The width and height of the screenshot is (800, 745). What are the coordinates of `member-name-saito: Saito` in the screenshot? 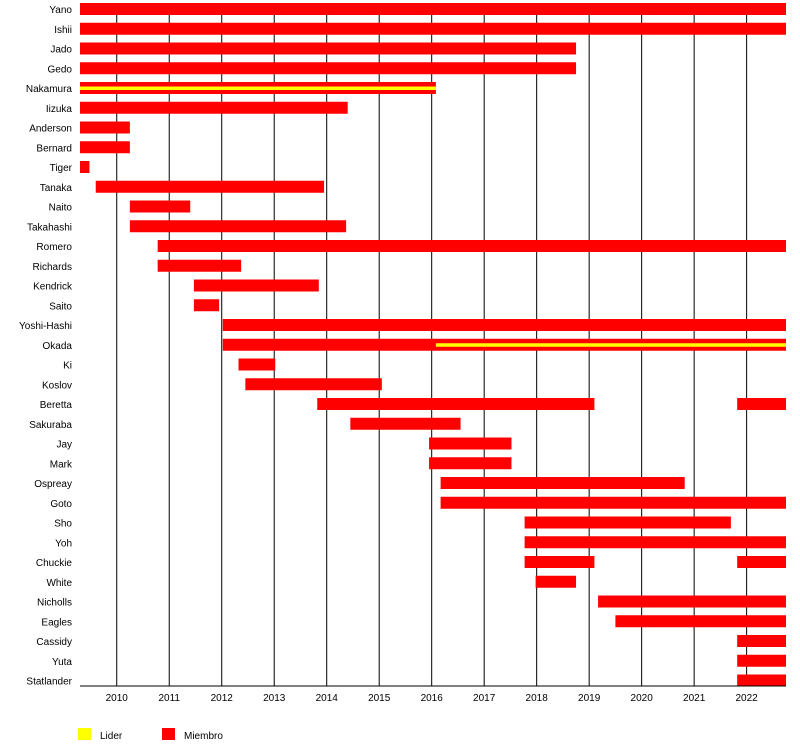 It's located at (60, 306).